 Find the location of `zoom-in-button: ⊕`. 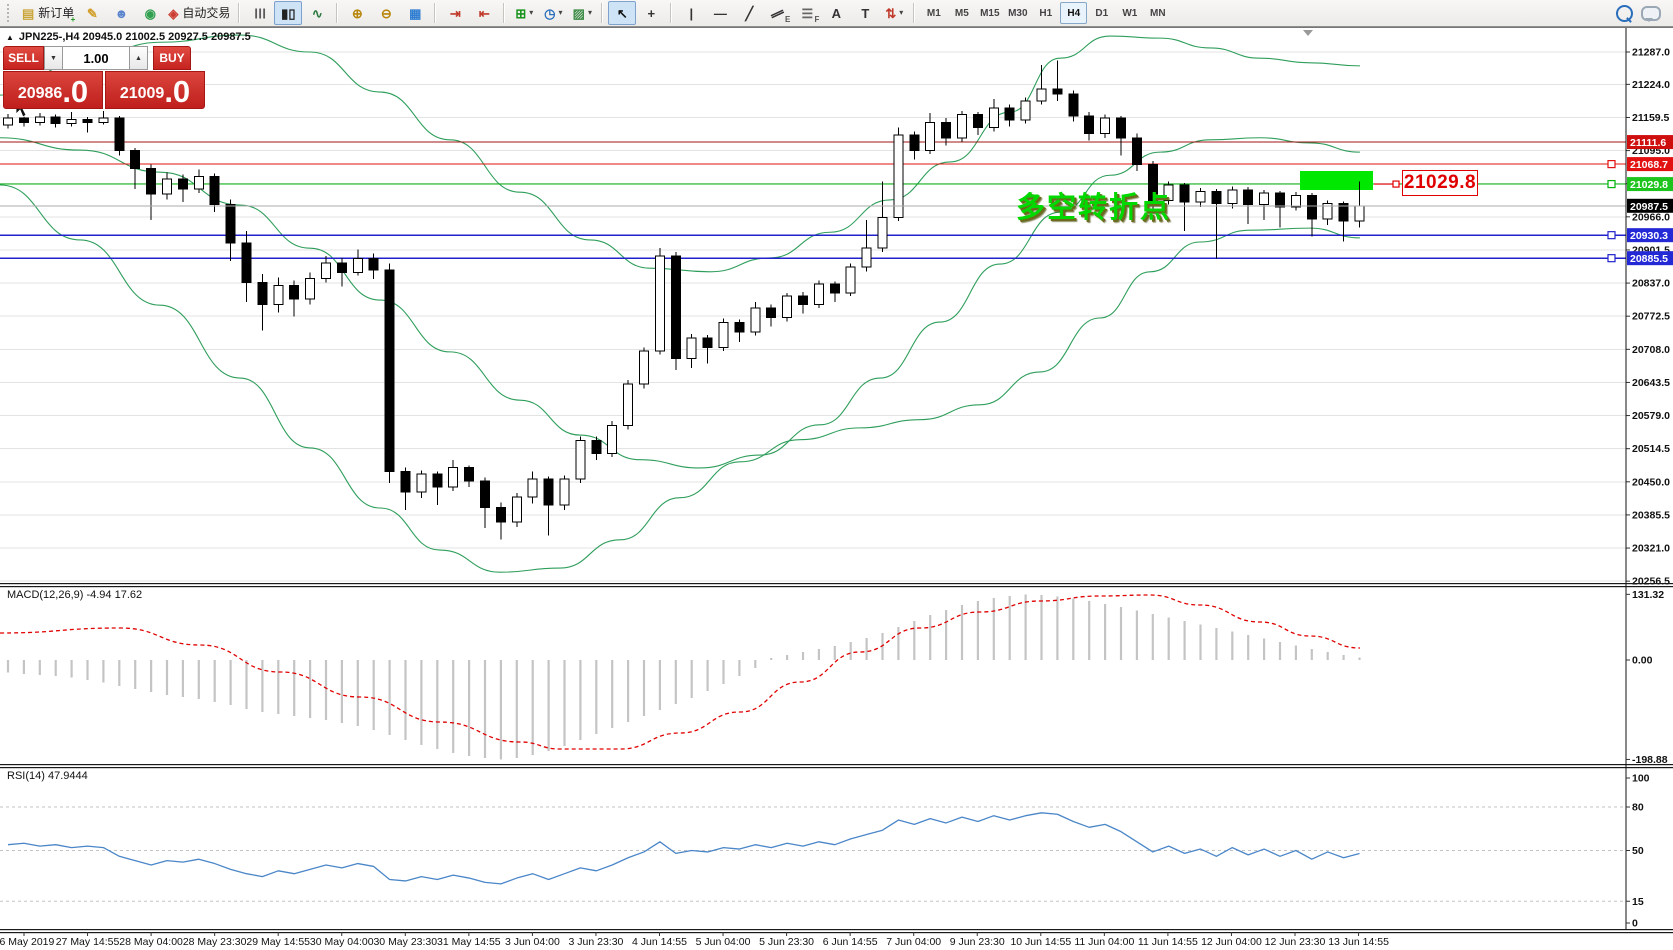

zoom-in-button: ⊕ is located at coordinates (357, 13).